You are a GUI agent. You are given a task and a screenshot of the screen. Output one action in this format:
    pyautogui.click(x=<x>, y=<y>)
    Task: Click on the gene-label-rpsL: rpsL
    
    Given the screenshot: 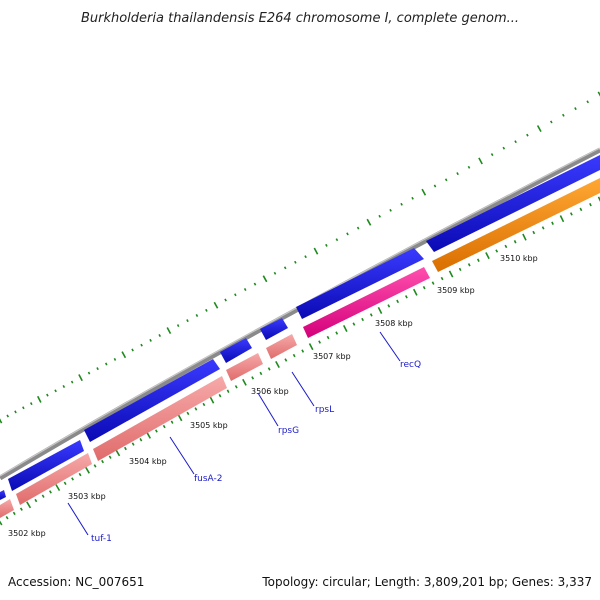 What is the action you would take?
    pyautogui.click(x=324, y=410)
    